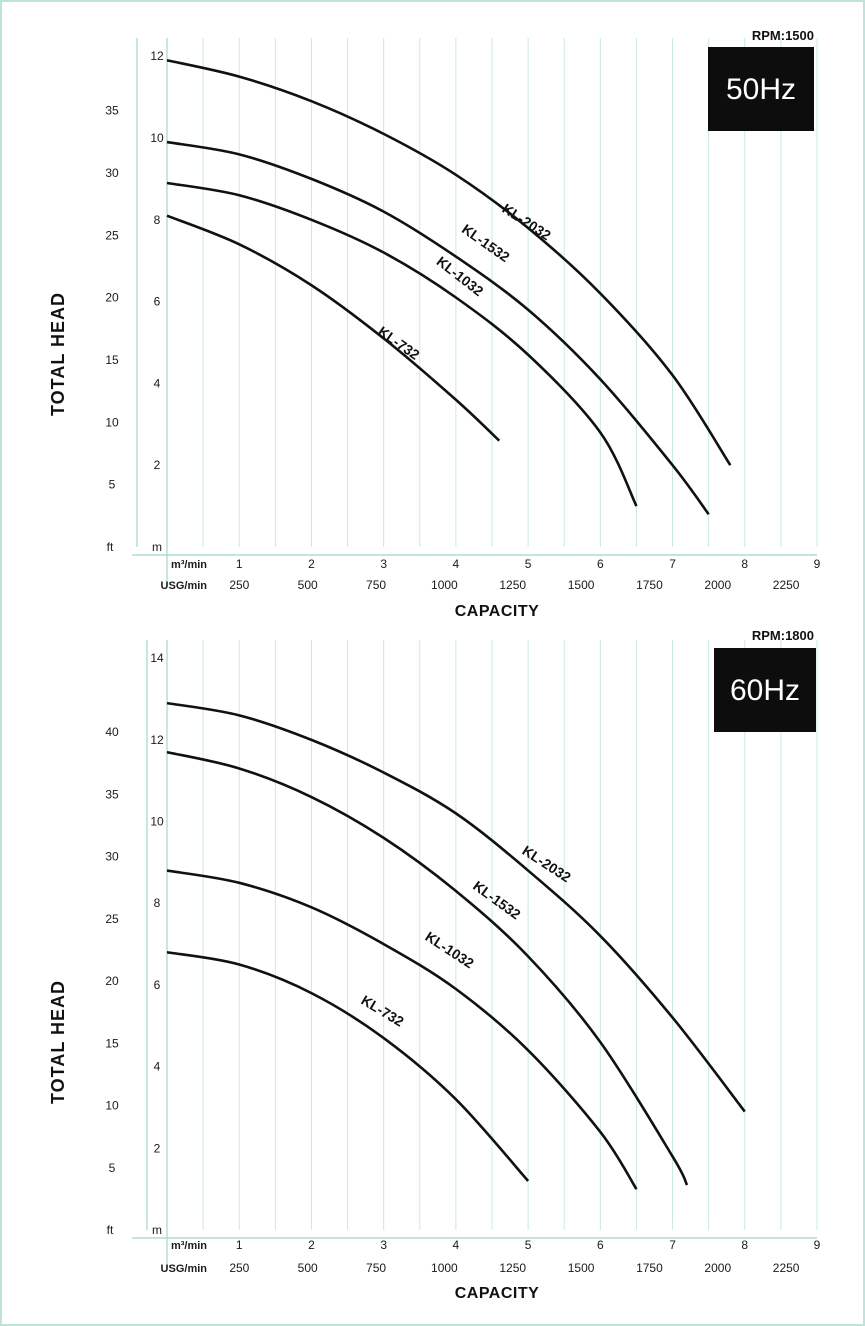 This screenshot has width=865, height=1326. I want to click on series-label: KL-1032, so click(450, 949).